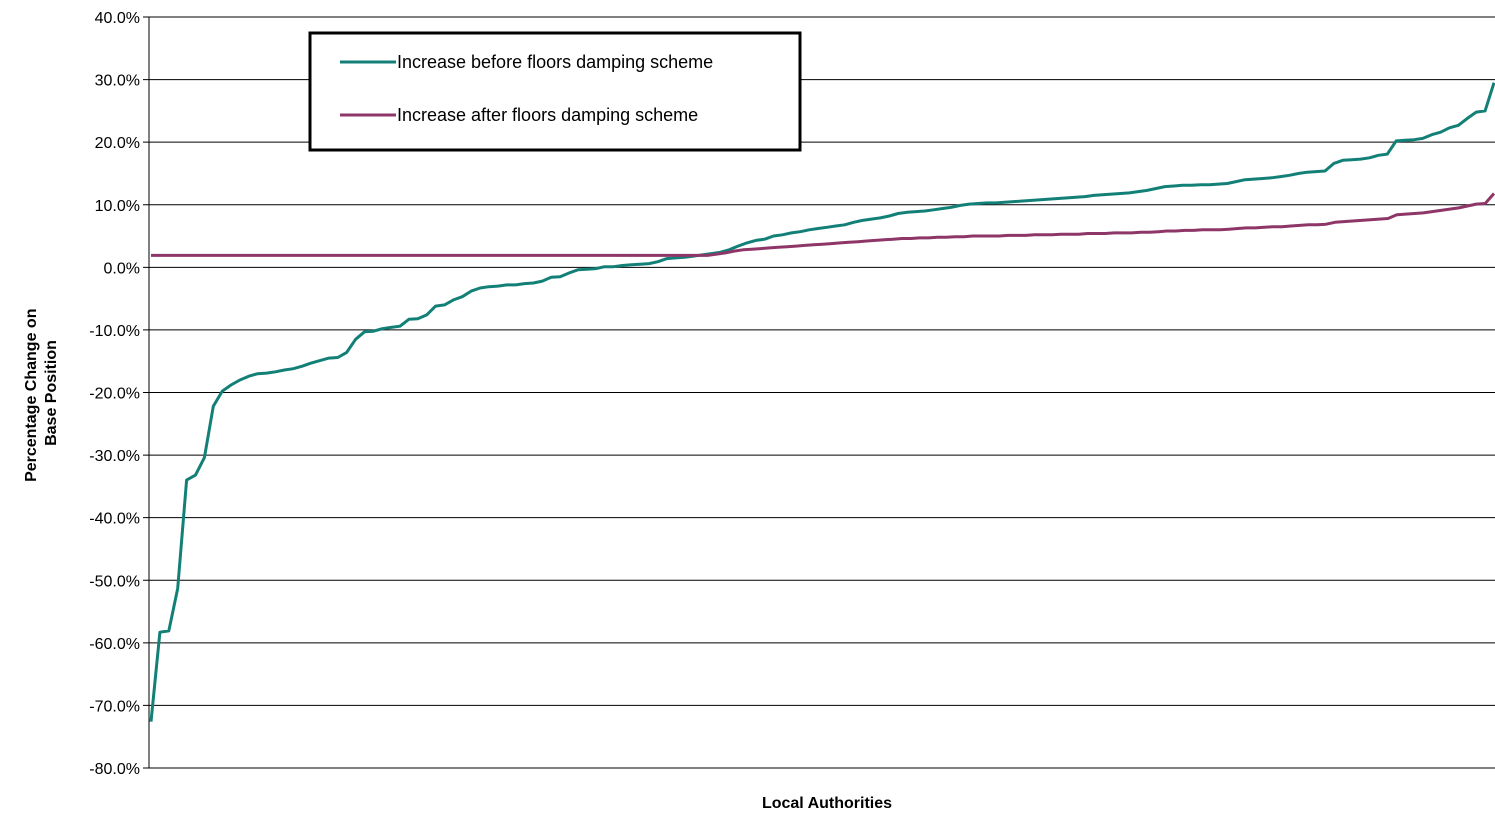 This screenshot has height=818, width=1495. What do you see at coordinates (117, 143) in the screenshot?
I see `y-tick-label: 20.0%` at bounding box center [117, 143].